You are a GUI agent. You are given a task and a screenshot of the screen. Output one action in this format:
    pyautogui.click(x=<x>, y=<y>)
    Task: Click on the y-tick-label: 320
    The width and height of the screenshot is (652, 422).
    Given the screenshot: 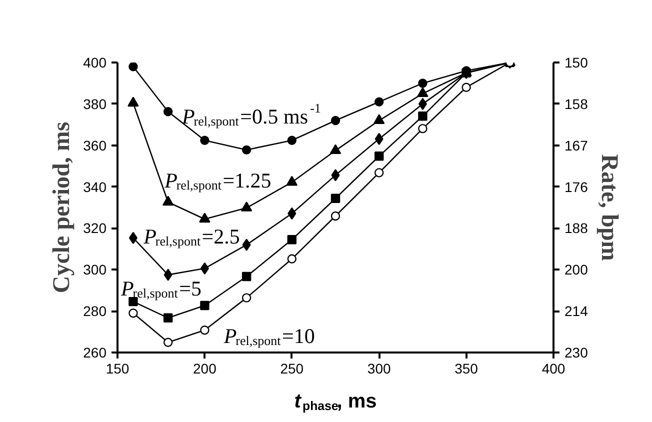 What is the action you would take?
    pyautogui.click(x=95, y=228)
    